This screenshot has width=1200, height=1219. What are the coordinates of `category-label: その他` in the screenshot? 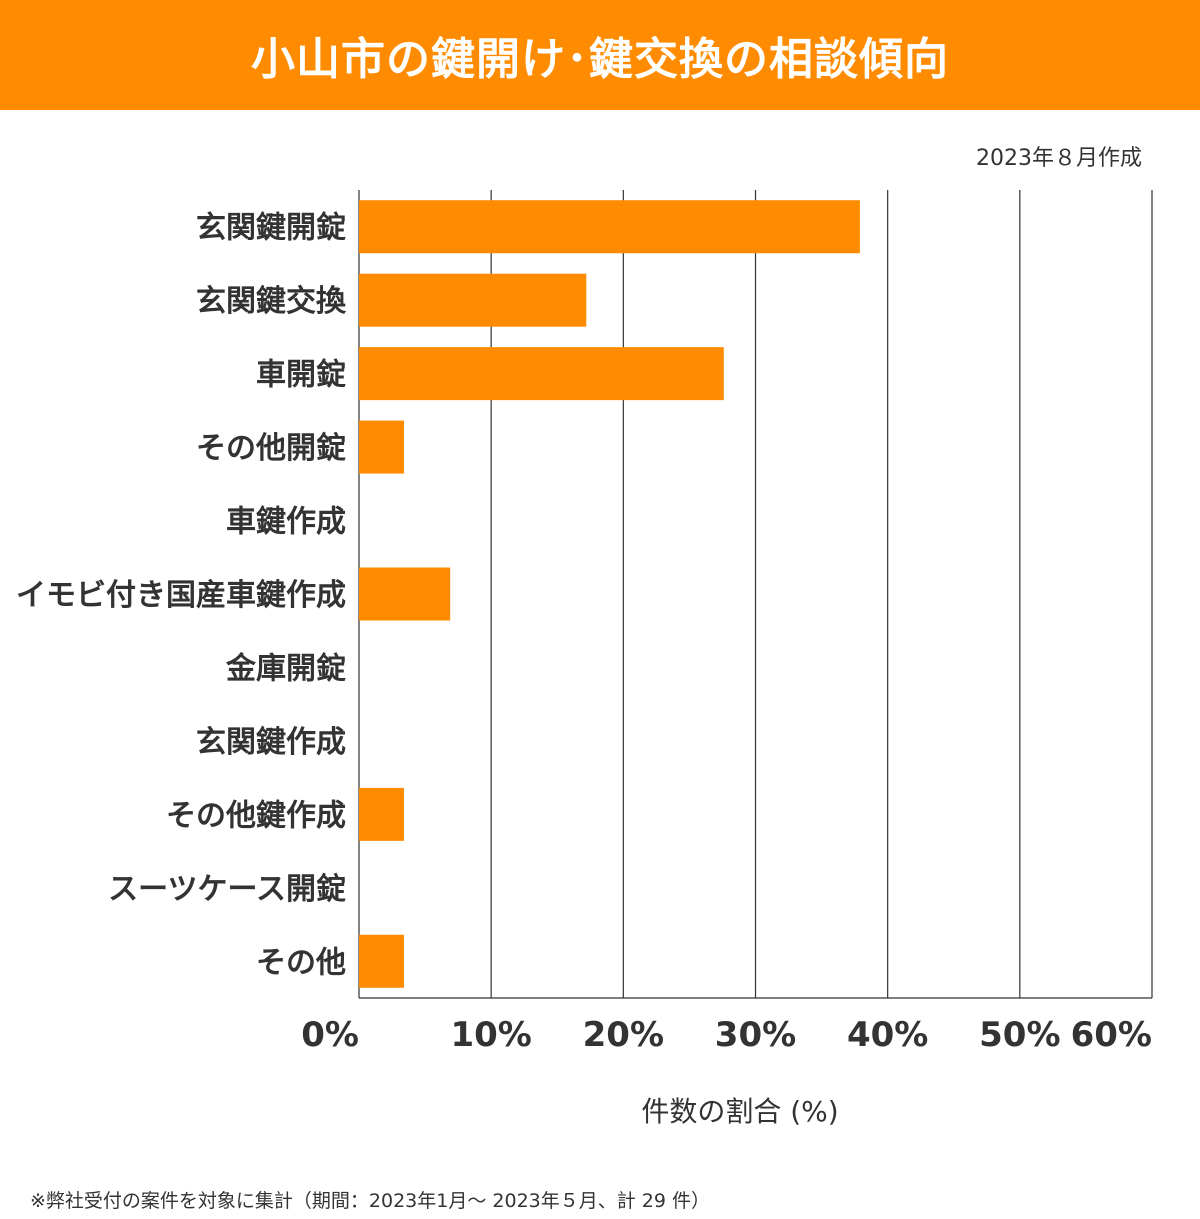 It's located at (301, 962).